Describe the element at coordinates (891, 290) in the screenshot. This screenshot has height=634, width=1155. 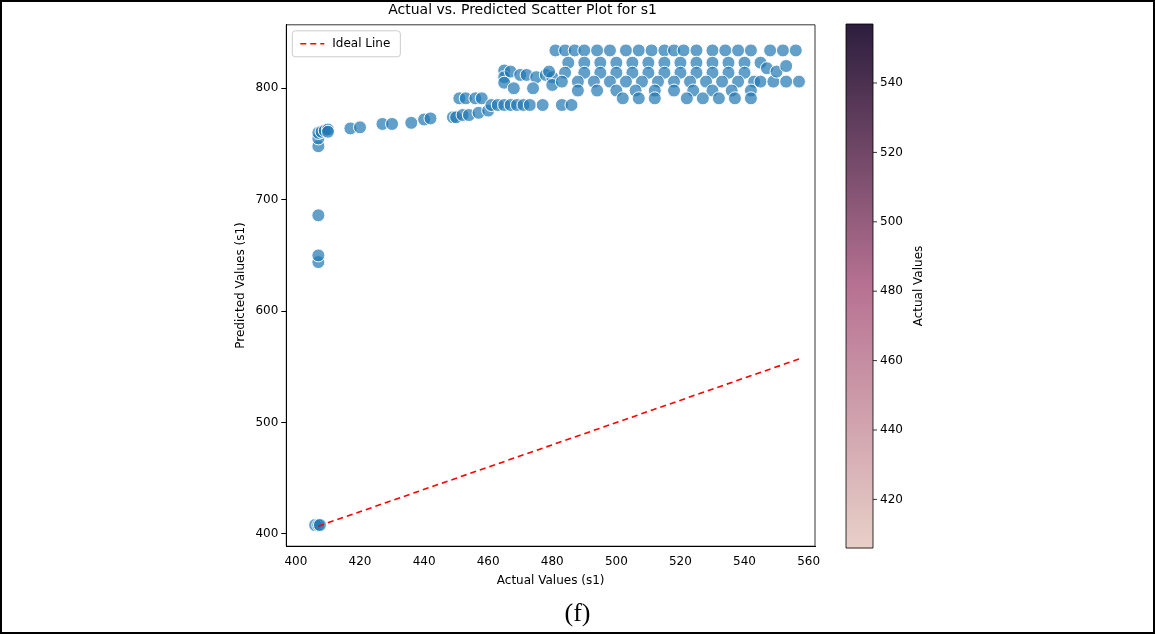
I see `color-bar-label: 480` at that location.